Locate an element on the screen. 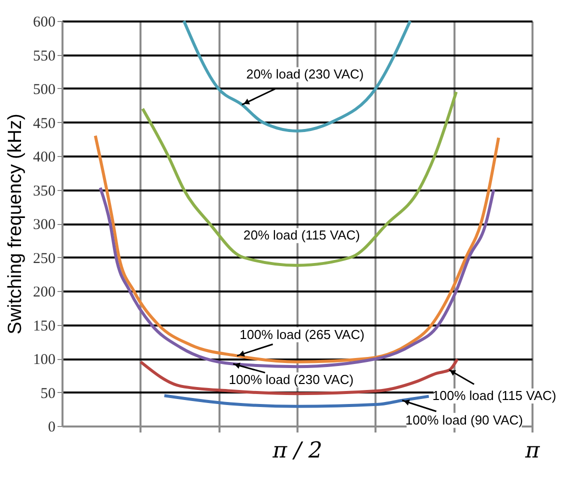 This screenshot has height=477, width=580. y-tick-label: 500 is located at coordinates (44, 90).